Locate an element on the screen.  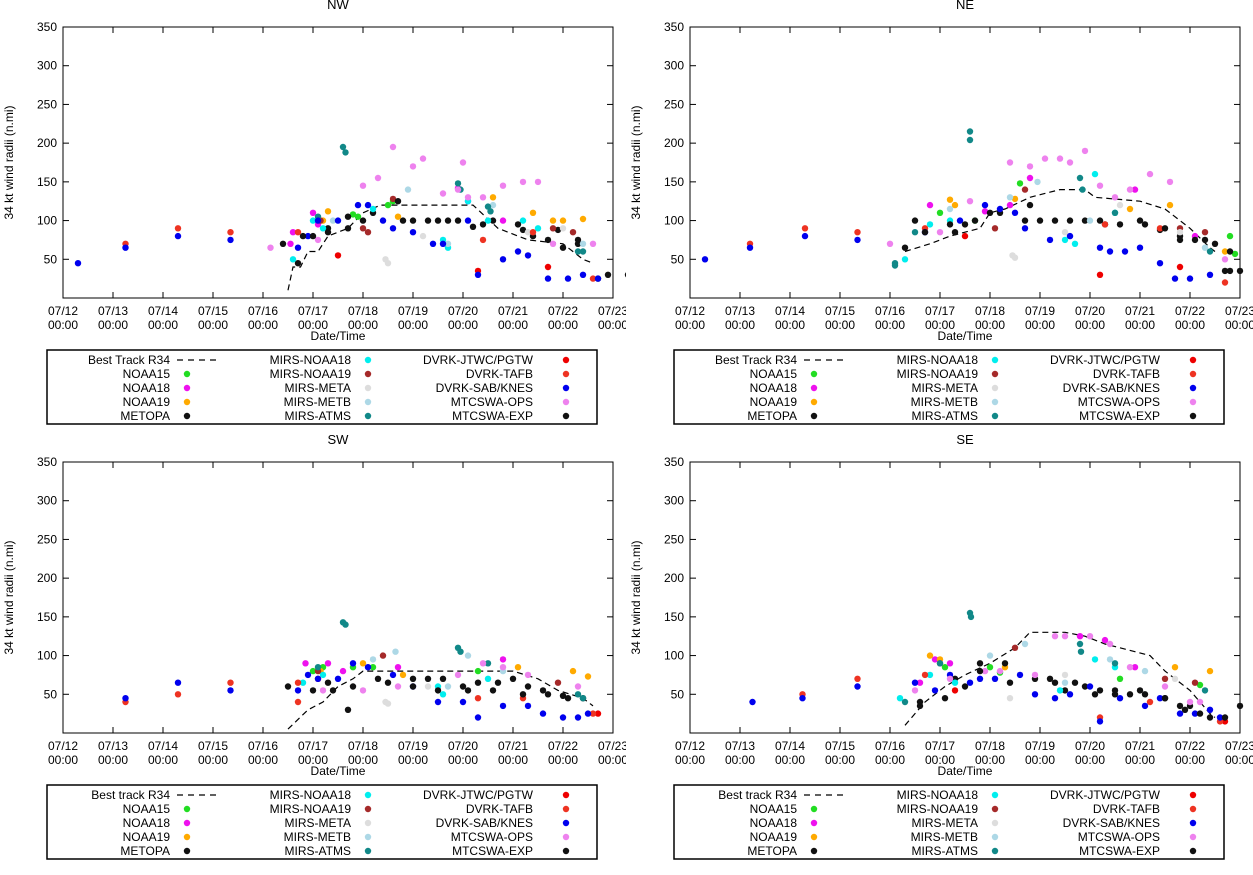
x-tick-label-date: 07/23 is located at coordinates (1239, 746).